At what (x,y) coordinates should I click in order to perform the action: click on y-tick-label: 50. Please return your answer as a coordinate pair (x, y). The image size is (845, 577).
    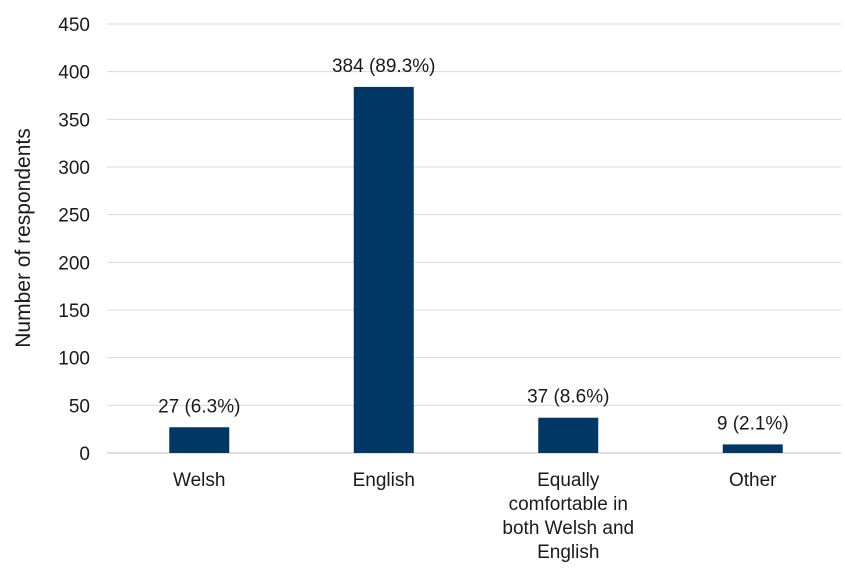
    Looking at the image, I should click on (79, 406).